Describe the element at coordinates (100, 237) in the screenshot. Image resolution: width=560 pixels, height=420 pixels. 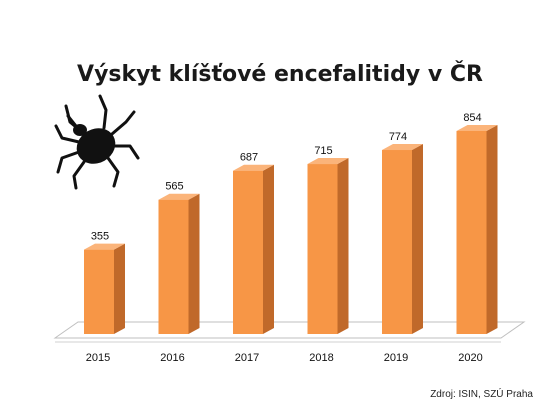
I see `data-label: 355` at that location.